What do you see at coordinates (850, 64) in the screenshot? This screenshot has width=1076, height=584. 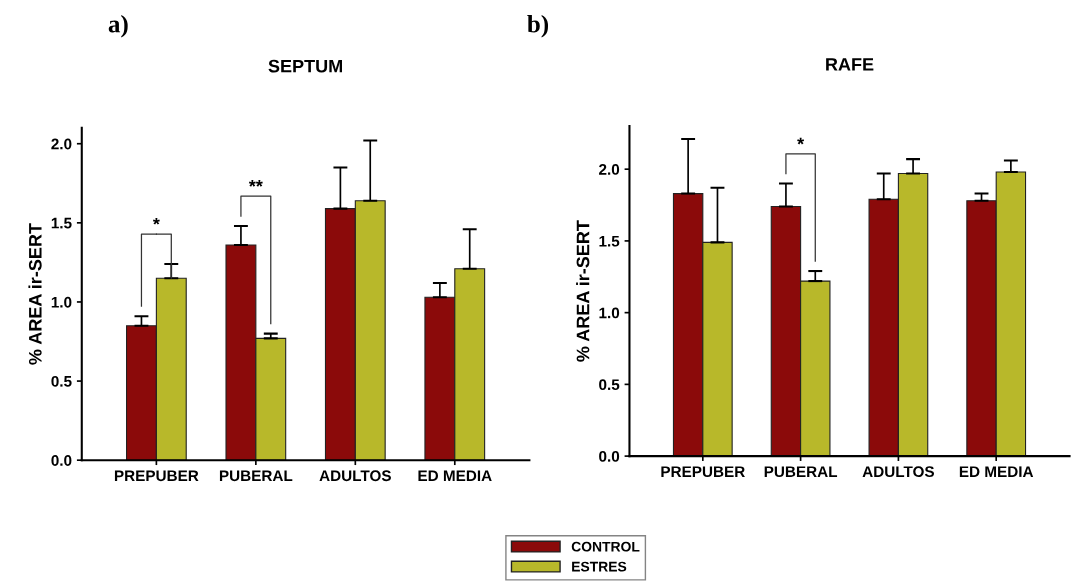 I see `chart-title: RAFE` at bounding box center [850, 64].